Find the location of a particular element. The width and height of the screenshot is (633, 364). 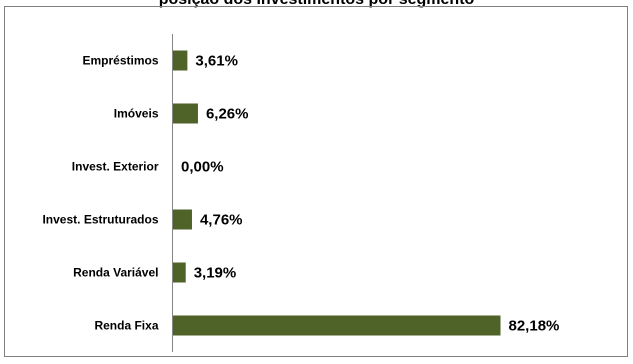

value-label-4: 3,19% is located at coordinates (215, 273).